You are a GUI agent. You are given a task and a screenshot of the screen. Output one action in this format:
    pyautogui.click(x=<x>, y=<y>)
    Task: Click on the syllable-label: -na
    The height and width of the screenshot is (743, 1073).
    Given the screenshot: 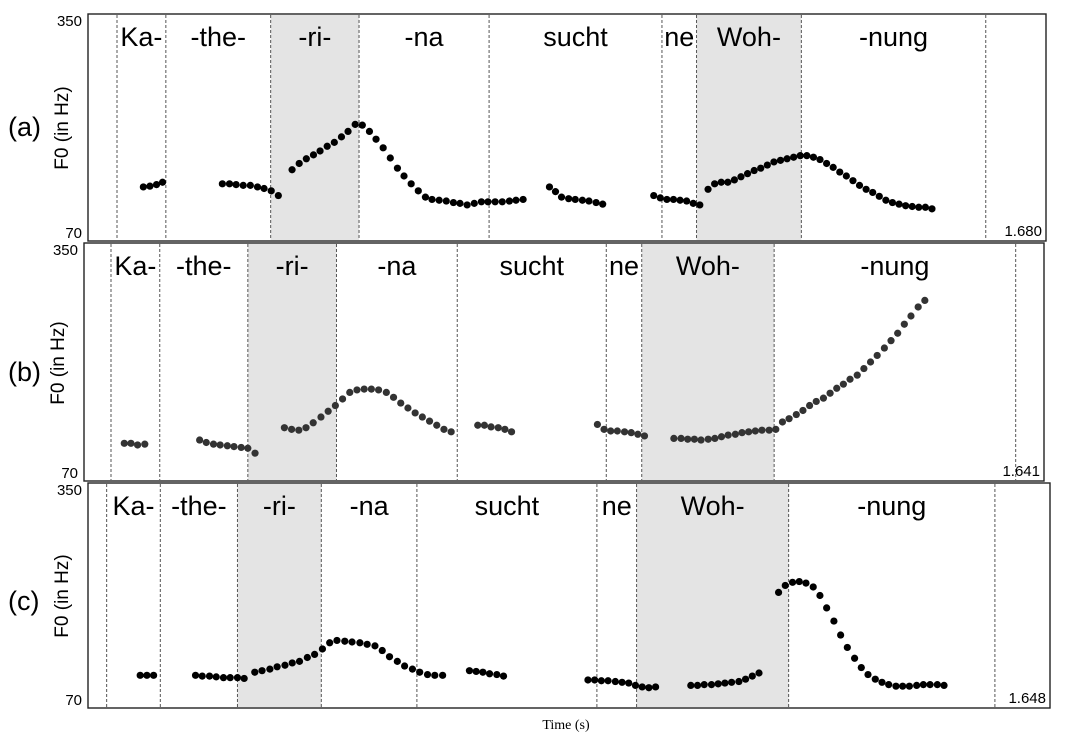 What is the action you would take?
    pyautogui.click(x=370, y=506)
    